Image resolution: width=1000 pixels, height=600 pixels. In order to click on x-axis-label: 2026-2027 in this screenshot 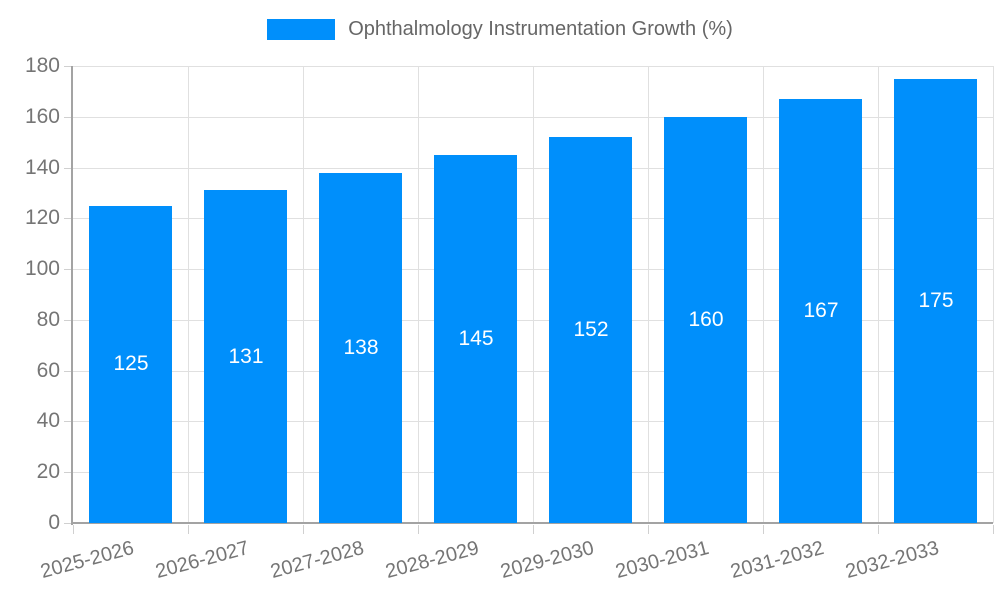, I will do `click(202, 560)`.